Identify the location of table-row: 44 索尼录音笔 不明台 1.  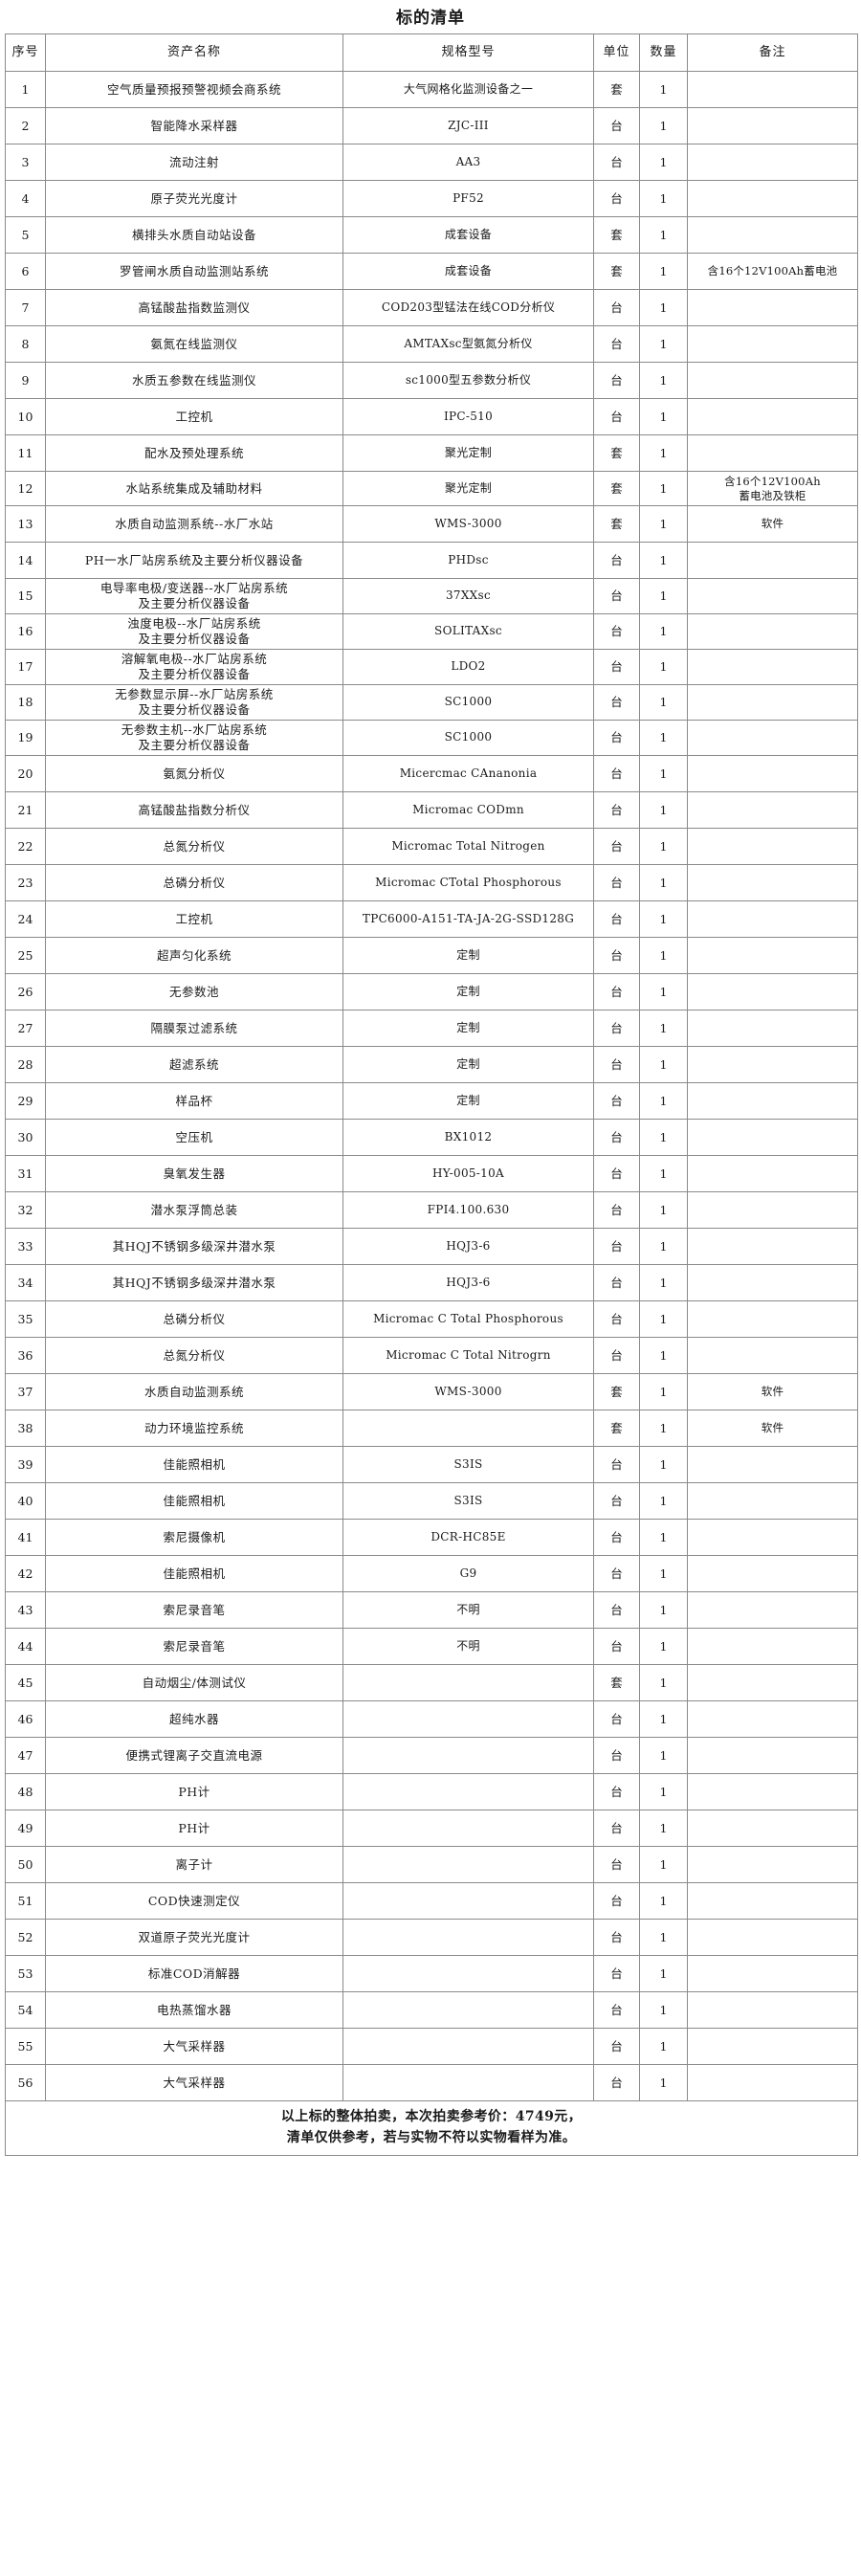
(432, 1646).